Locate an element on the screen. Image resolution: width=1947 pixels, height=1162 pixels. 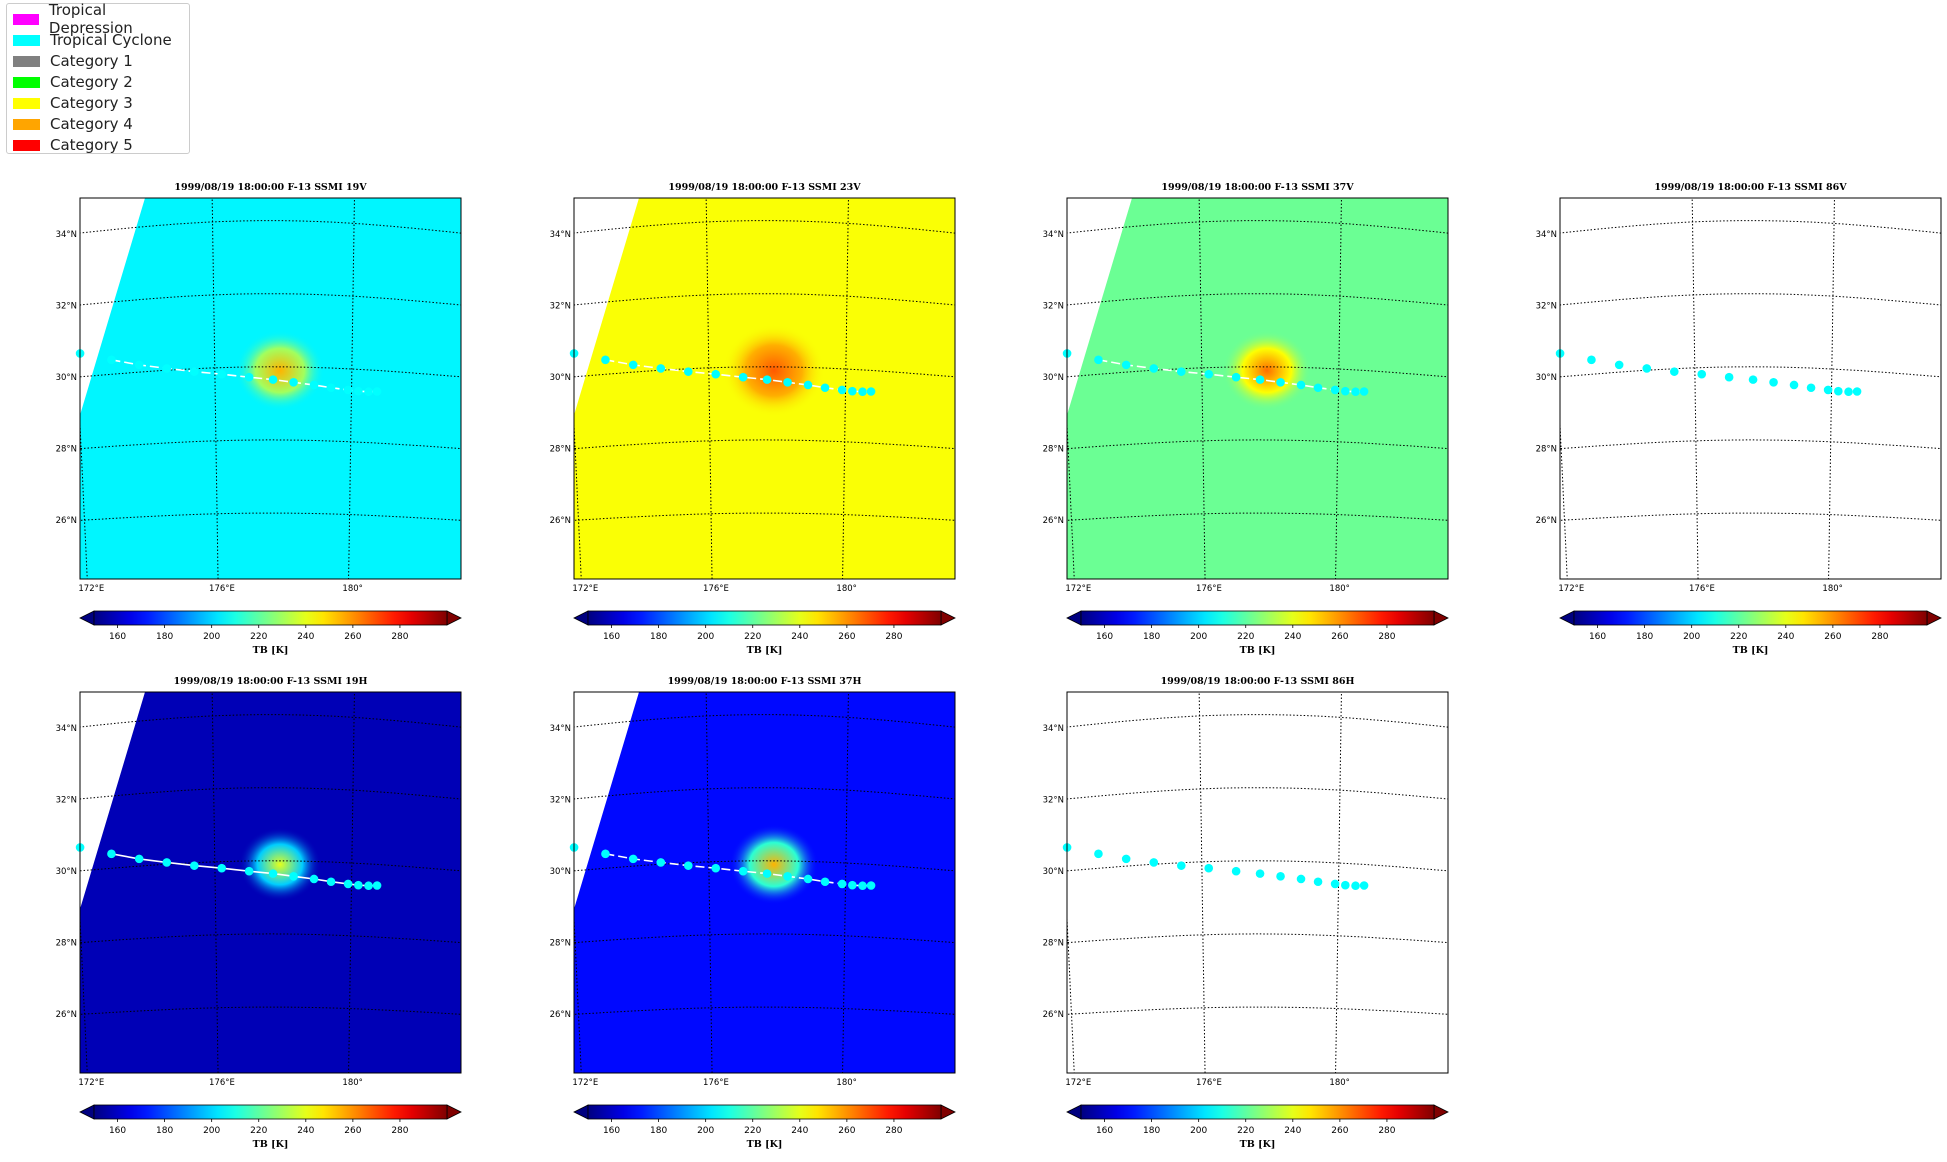
legend-item: Category 1 is located at coordinates (73, 61).